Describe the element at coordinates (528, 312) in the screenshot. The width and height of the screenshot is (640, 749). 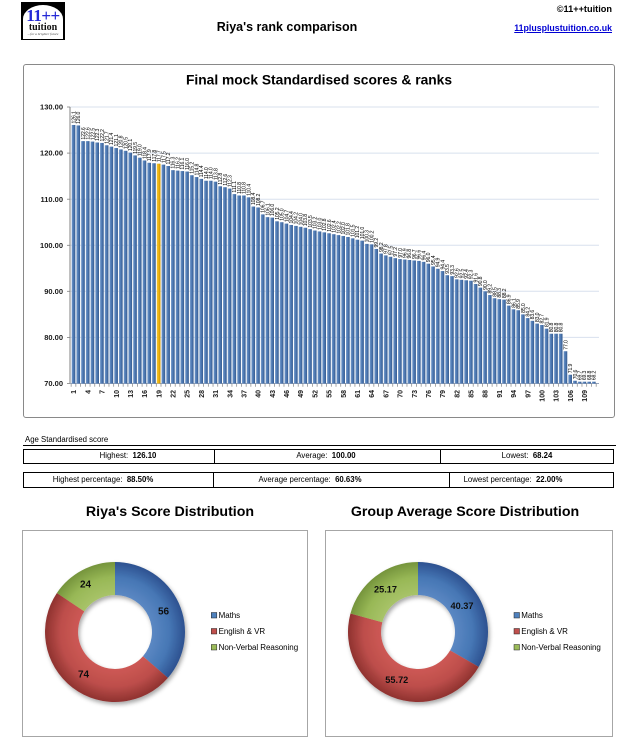
I see `svg-text: 84.2` at that location.